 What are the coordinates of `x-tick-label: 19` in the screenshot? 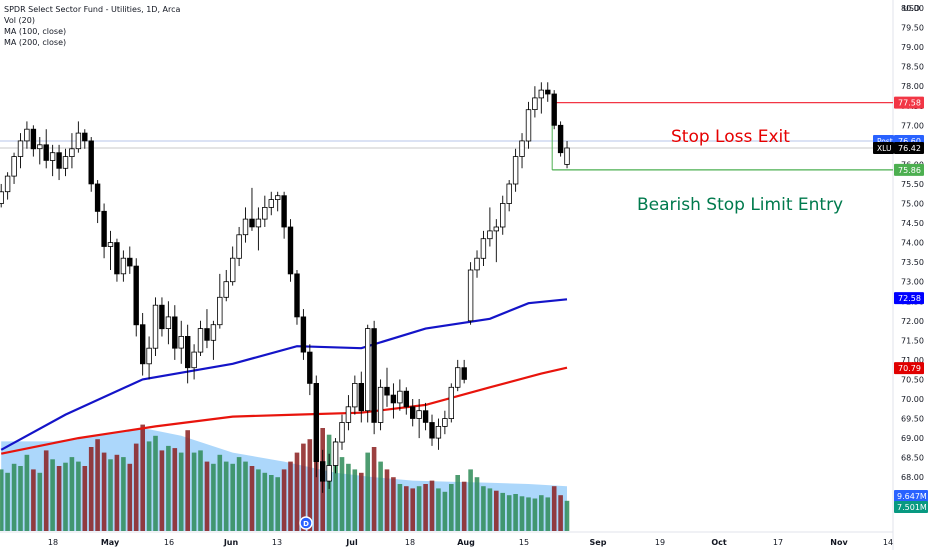 It's located at (660, 542).